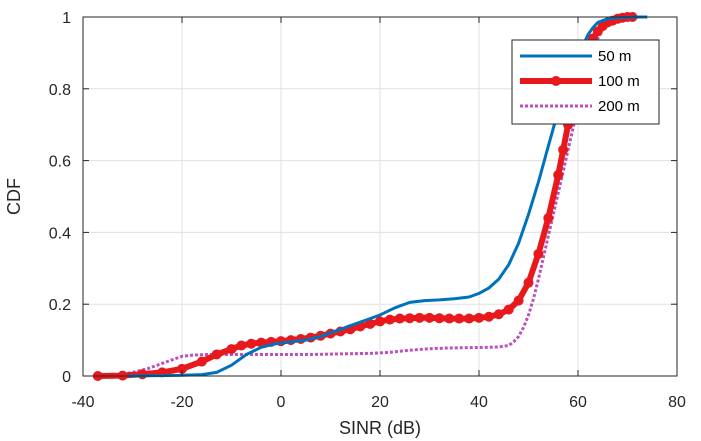 The width and height of the screenshot is (701, 441). I want to click on y-tick-label: 1, so click(66, 18).